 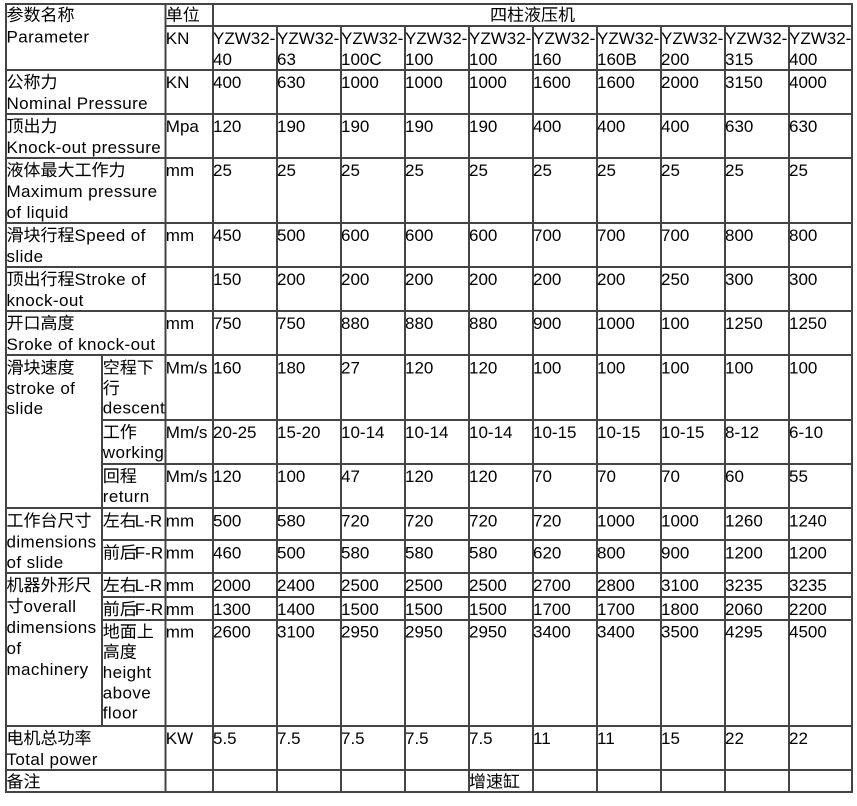 I want to click on svg-text: 720, so click(x=547, y=521).